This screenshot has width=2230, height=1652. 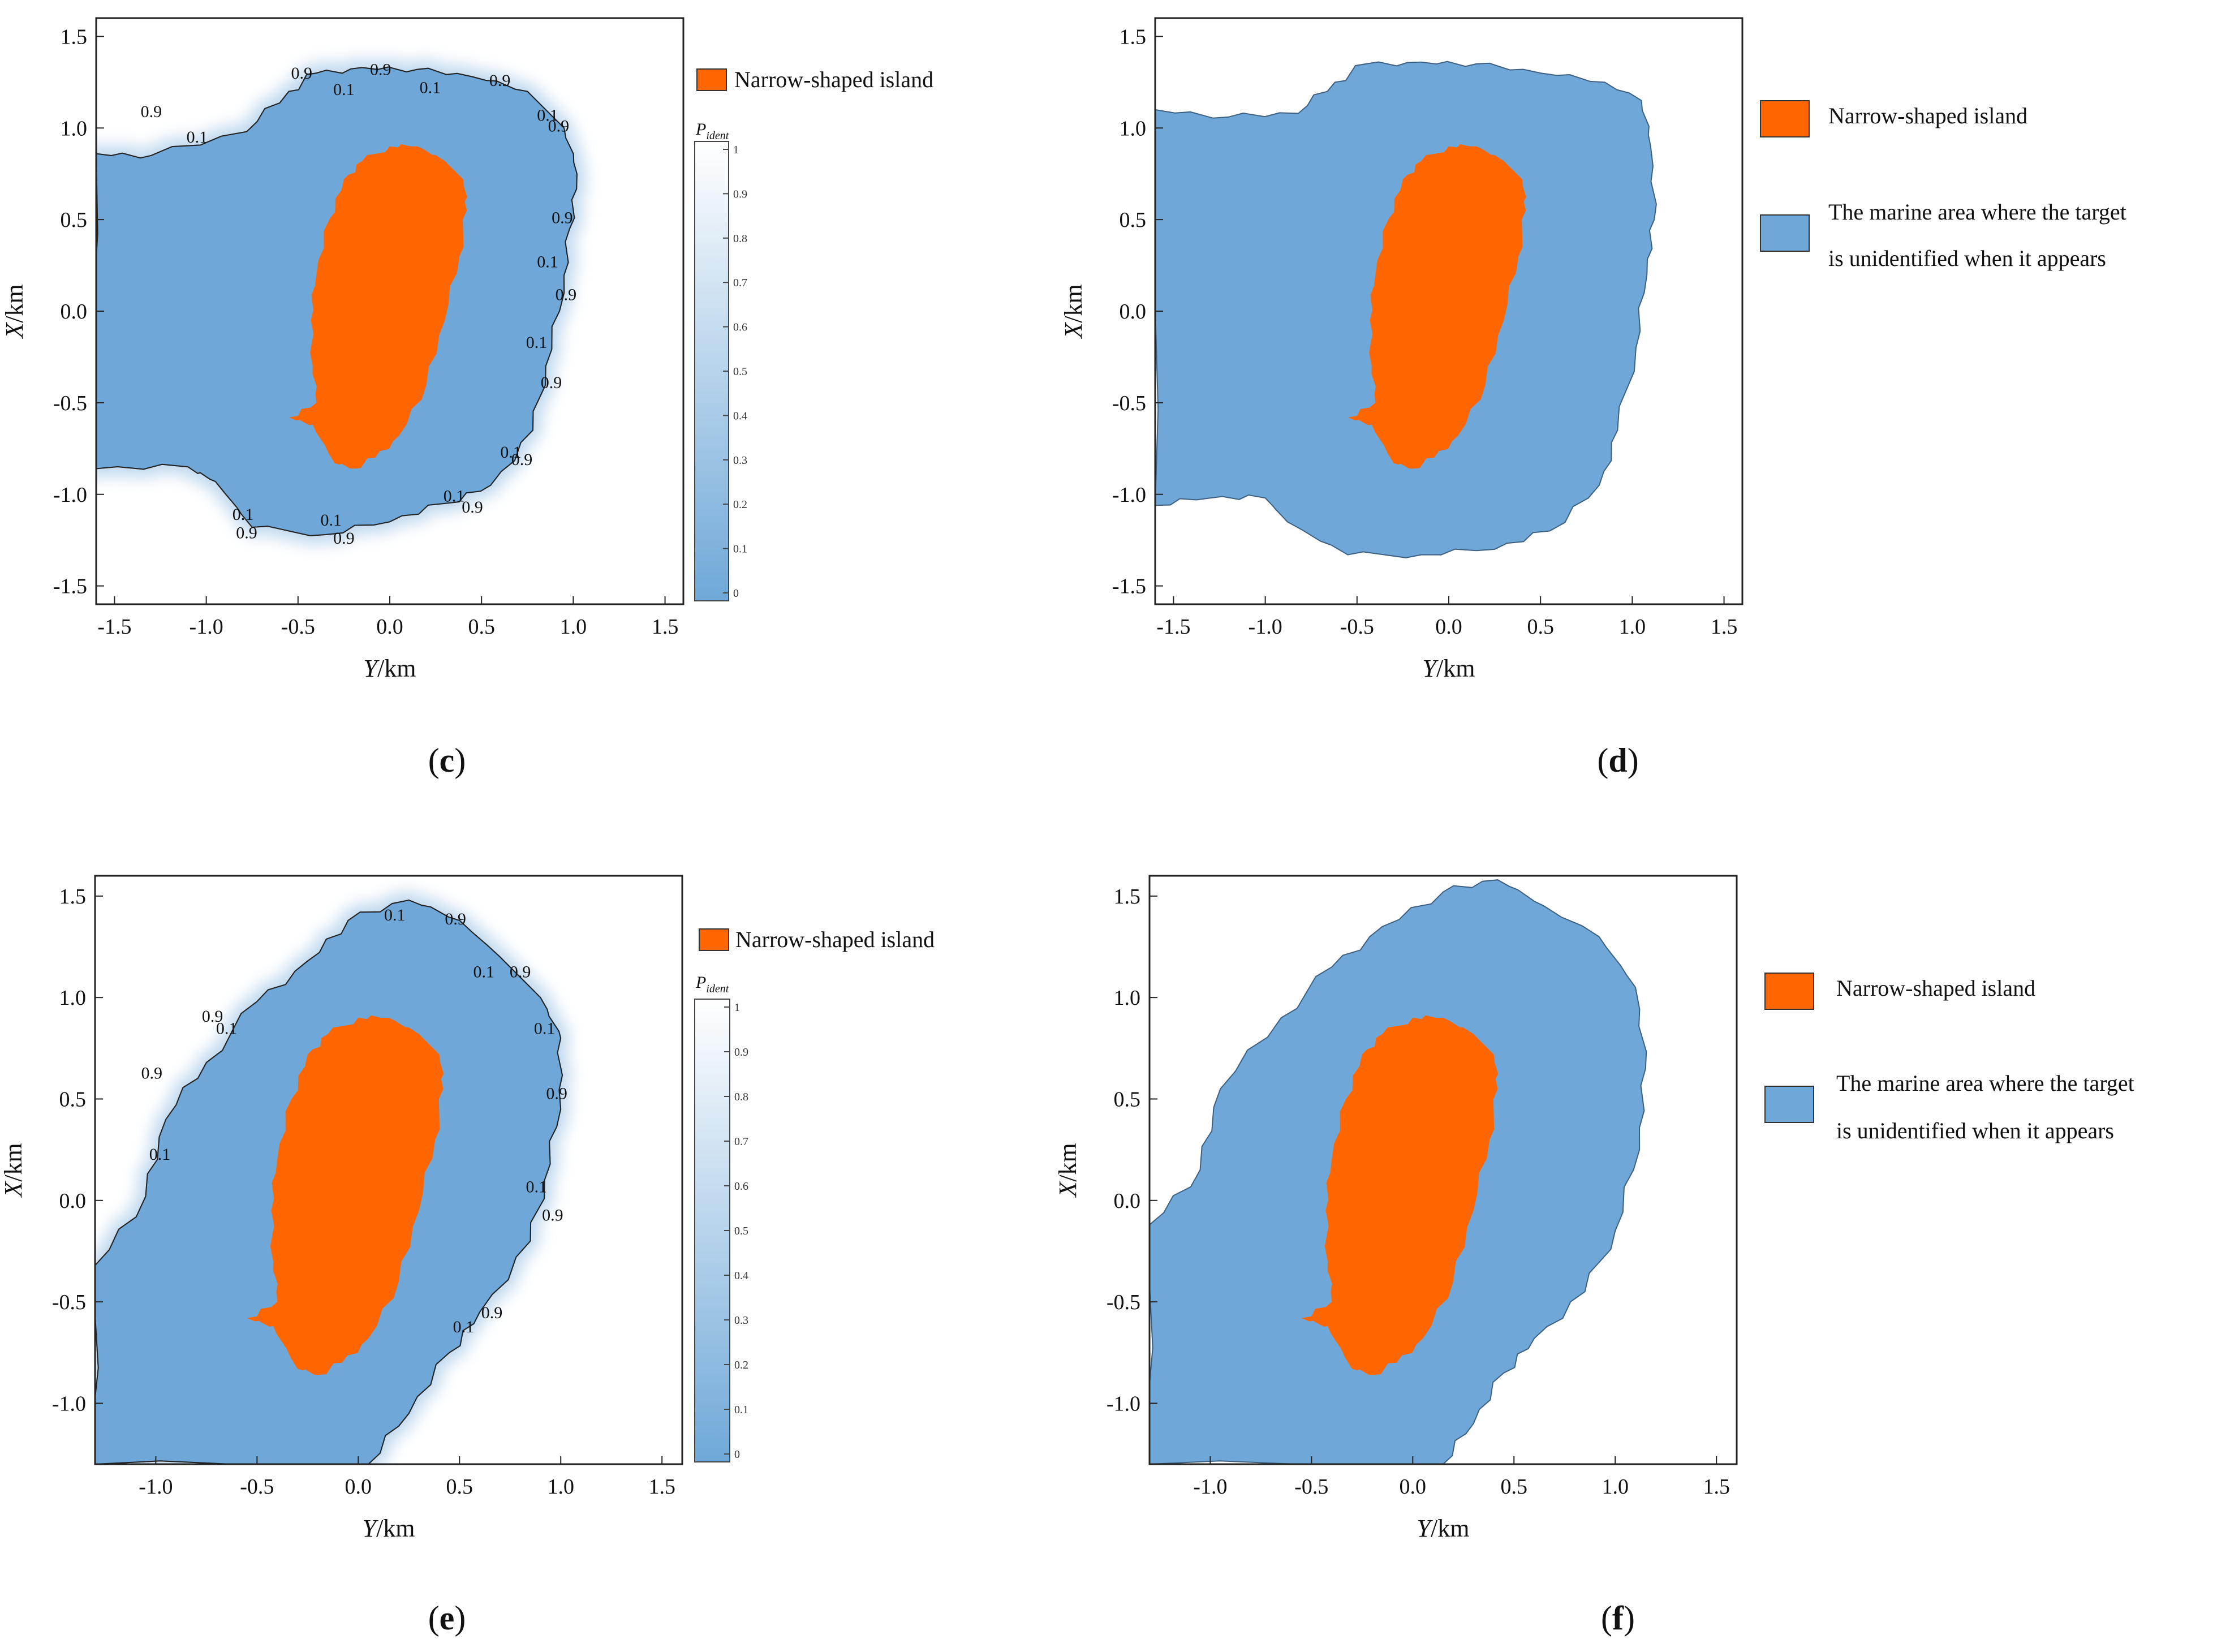 What do you see at coordinates (741, 1365) in the screenshot?
I see `colorbar-tick-label: 0.2` at bounding box center [741, 1365].